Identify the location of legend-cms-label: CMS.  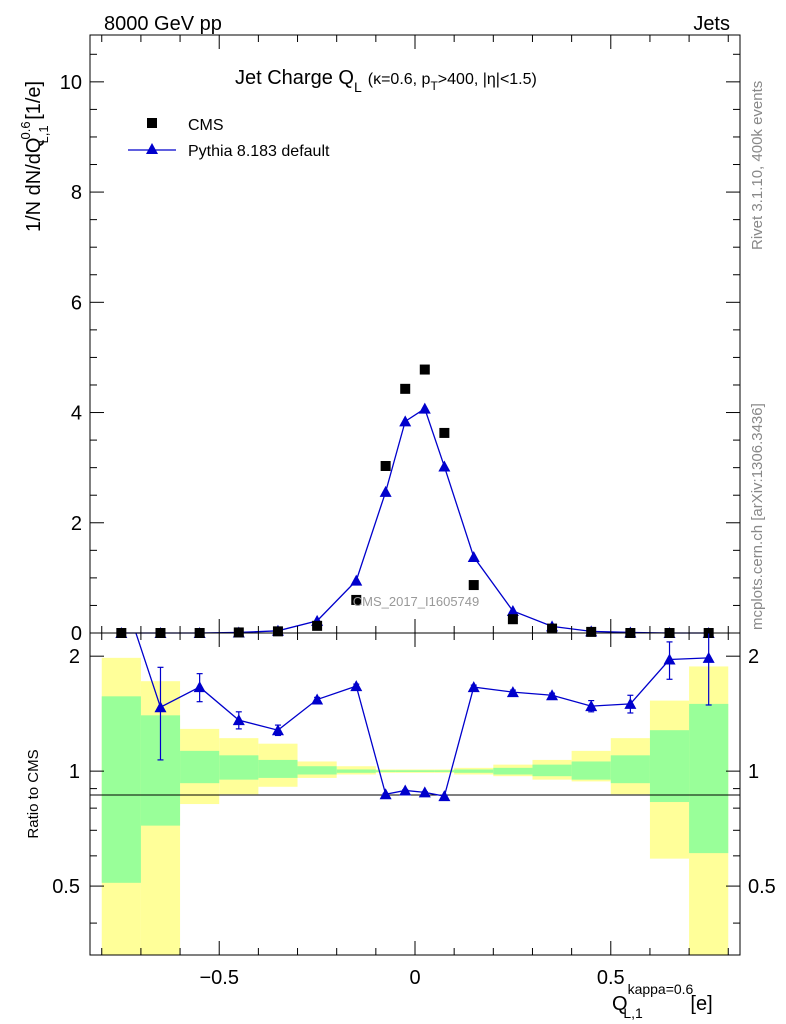
(206, 125).